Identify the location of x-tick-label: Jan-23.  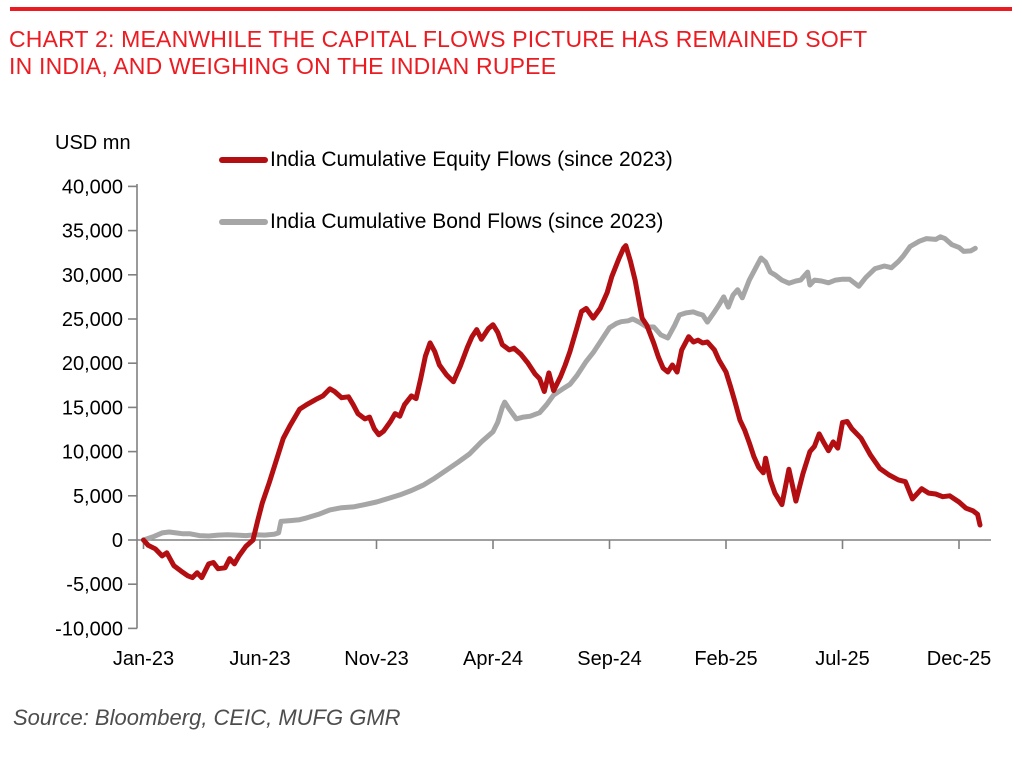
(143, 659).